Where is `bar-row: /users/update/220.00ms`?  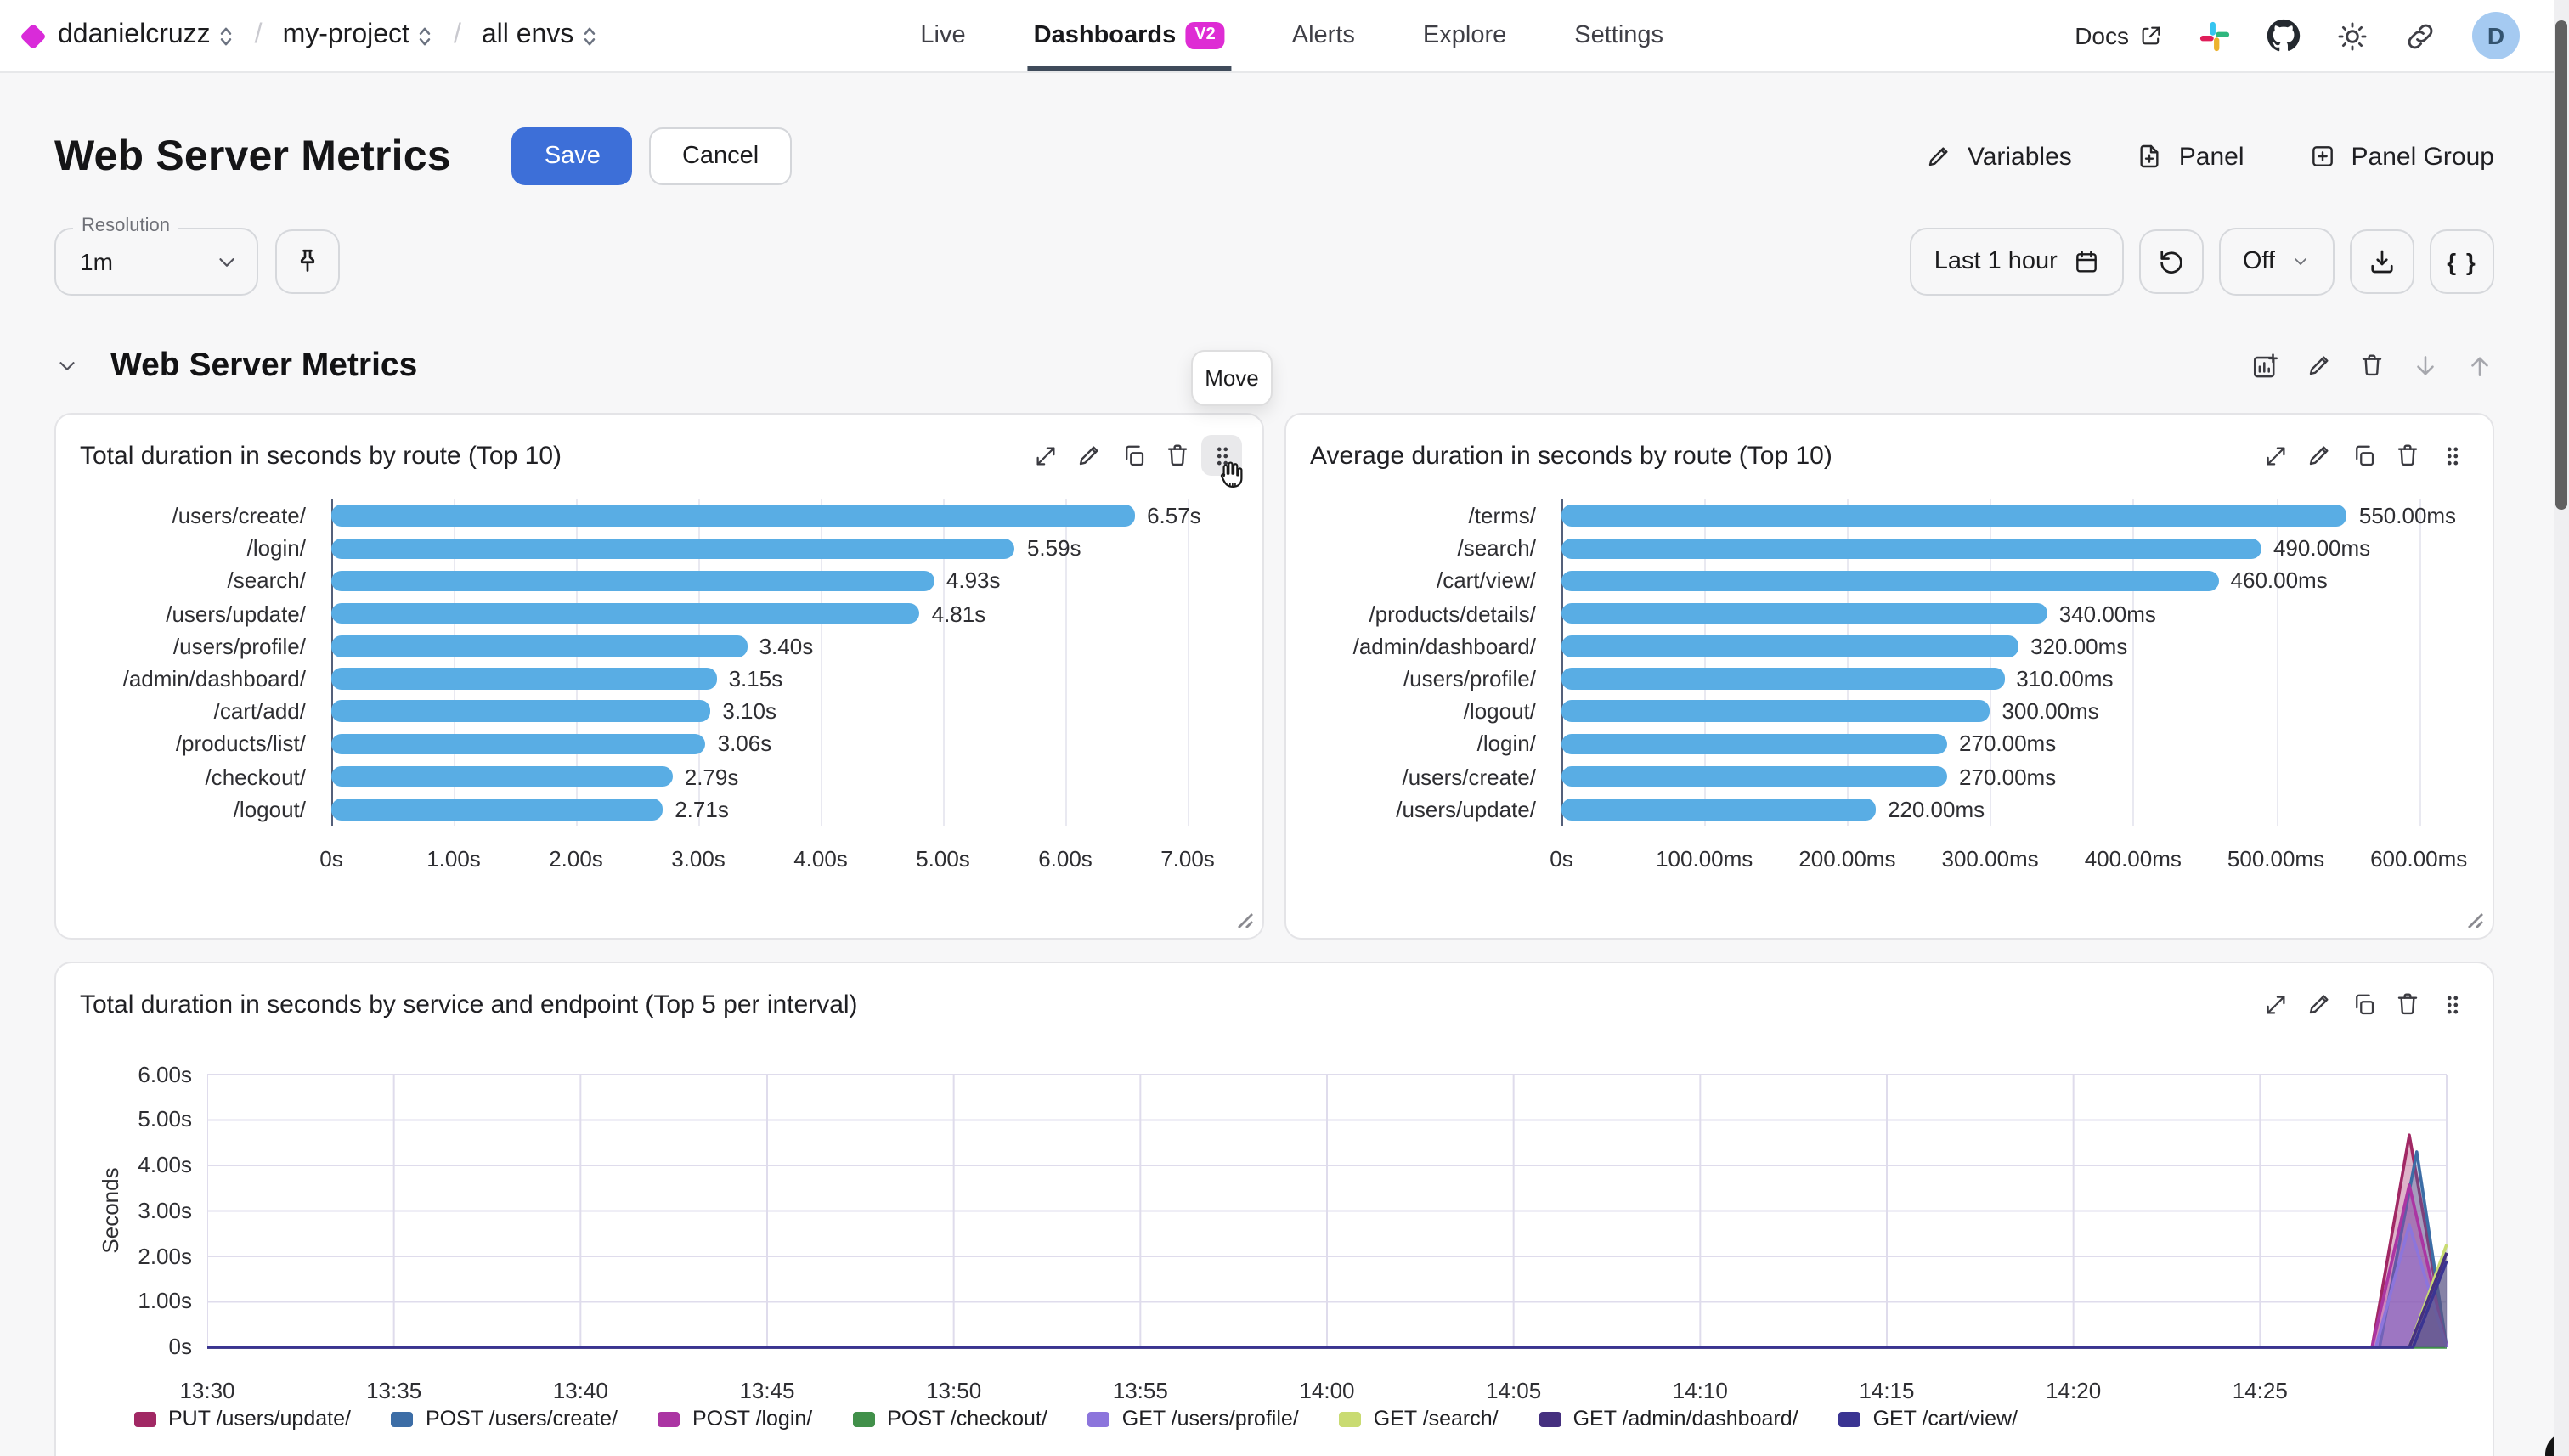 bar-row: /users/update/220.00ms is located at coordinates (1890, 809).